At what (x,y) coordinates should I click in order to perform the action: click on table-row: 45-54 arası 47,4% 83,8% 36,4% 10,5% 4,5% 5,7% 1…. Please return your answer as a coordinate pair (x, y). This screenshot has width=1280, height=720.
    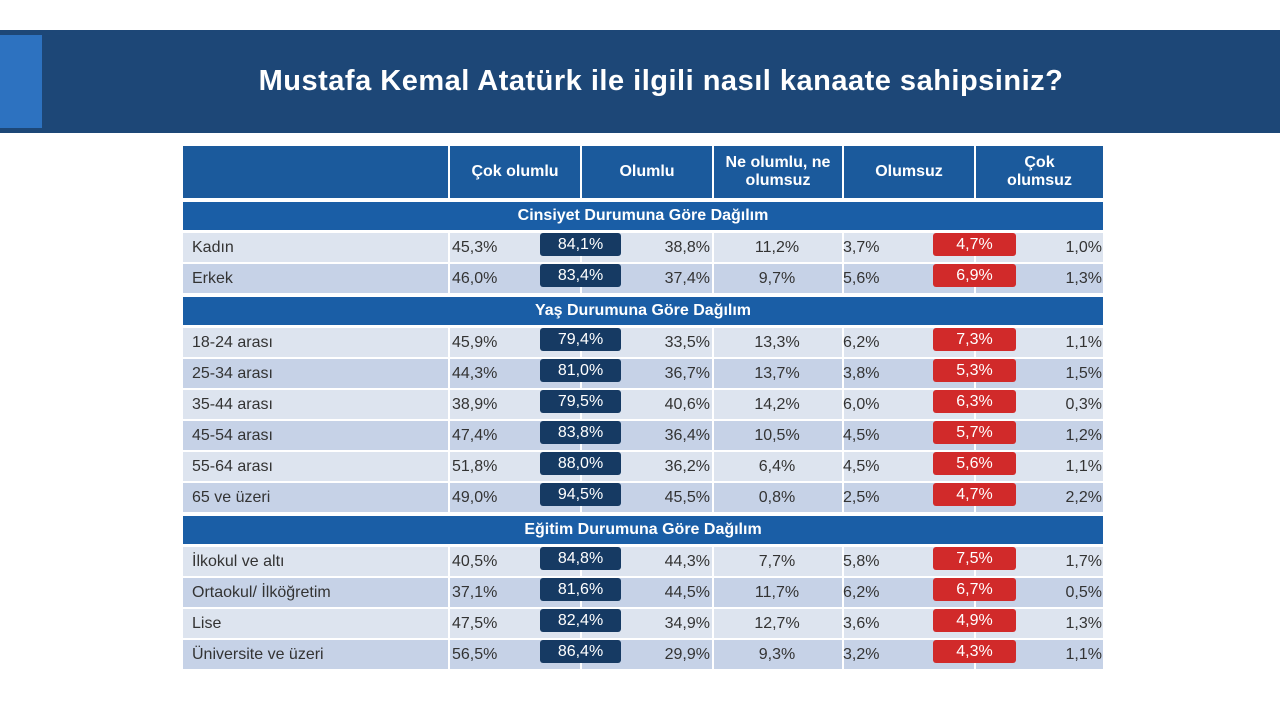
    Looking at the image, I should click on (643, 435).